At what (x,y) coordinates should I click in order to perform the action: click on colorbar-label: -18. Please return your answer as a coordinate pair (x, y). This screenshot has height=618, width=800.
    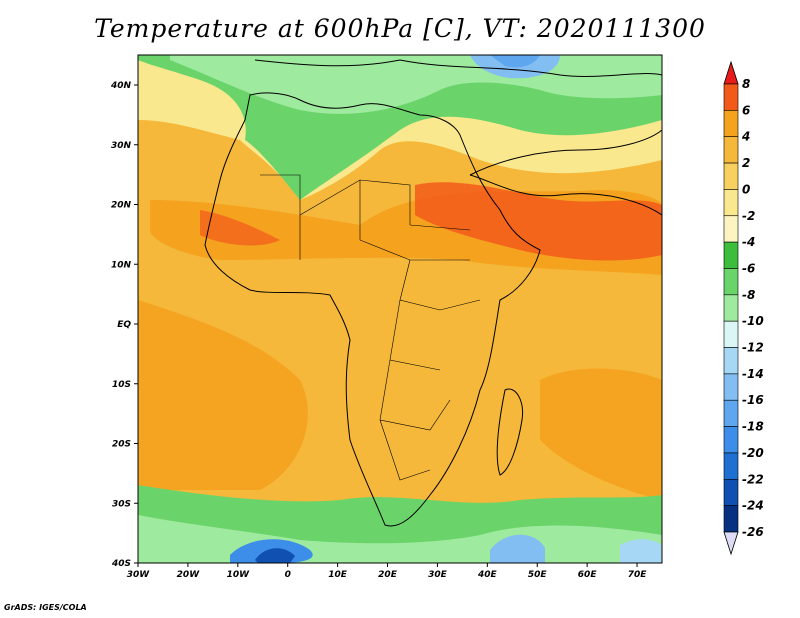
    Looking at the image, I should click on (753, 427).